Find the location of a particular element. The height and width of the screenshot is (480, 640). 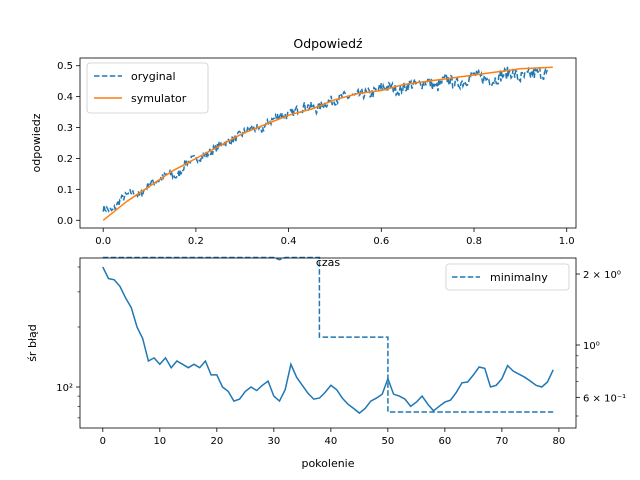

y-right-tick-label: 10⁰ is located at coordinates (591, 346).